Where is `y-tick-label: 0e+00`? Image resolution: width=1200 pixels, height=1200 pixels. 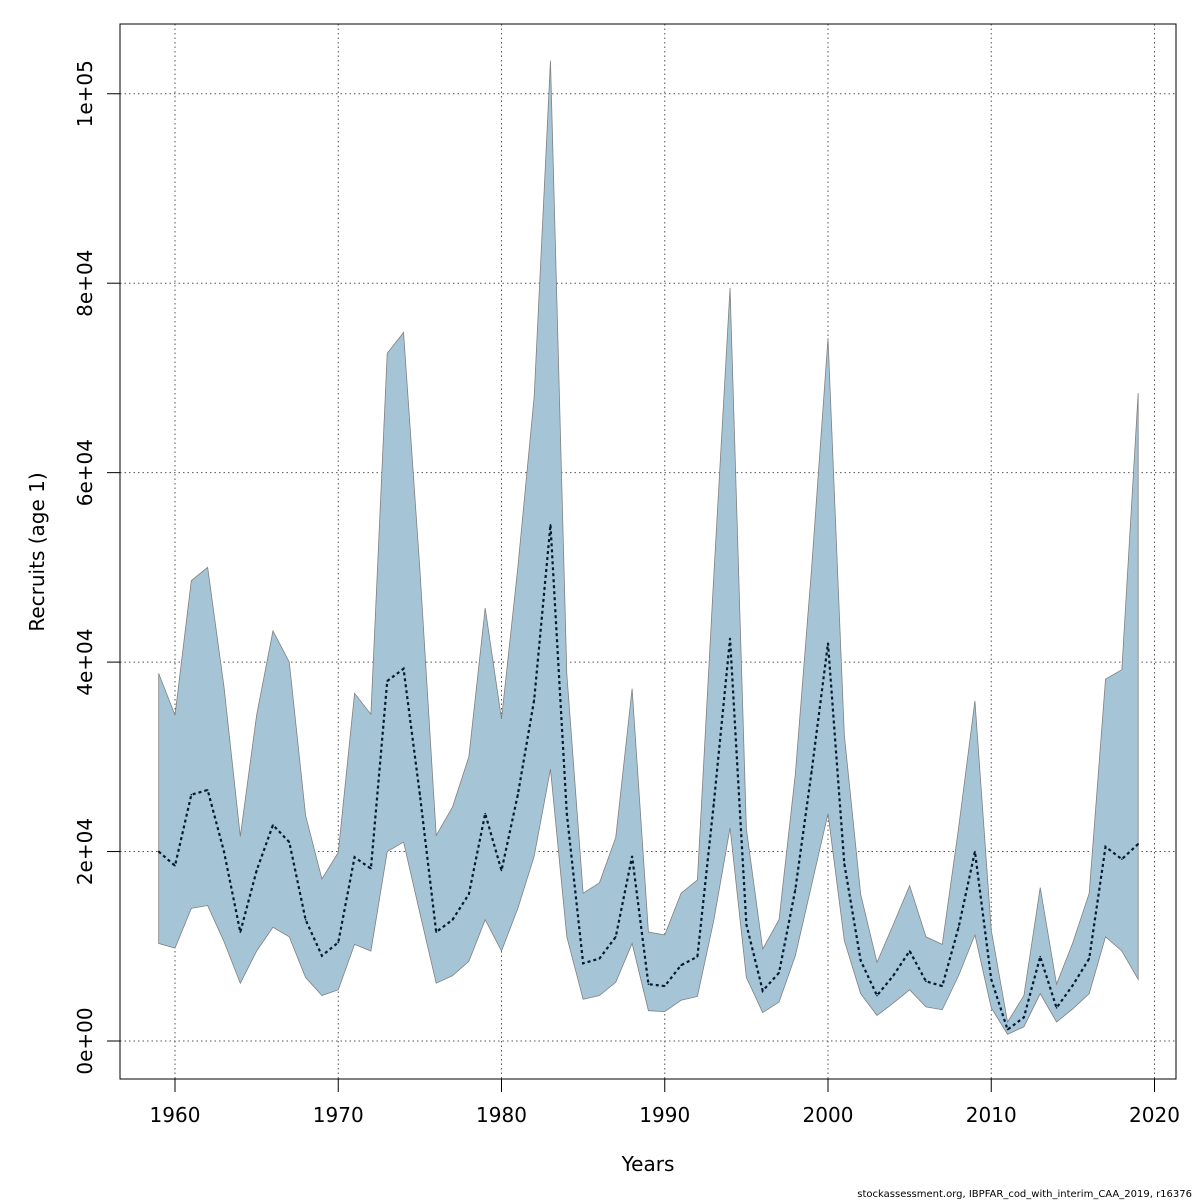 y-tick-label: 0e+00 is located at coordinates (85, 1040).